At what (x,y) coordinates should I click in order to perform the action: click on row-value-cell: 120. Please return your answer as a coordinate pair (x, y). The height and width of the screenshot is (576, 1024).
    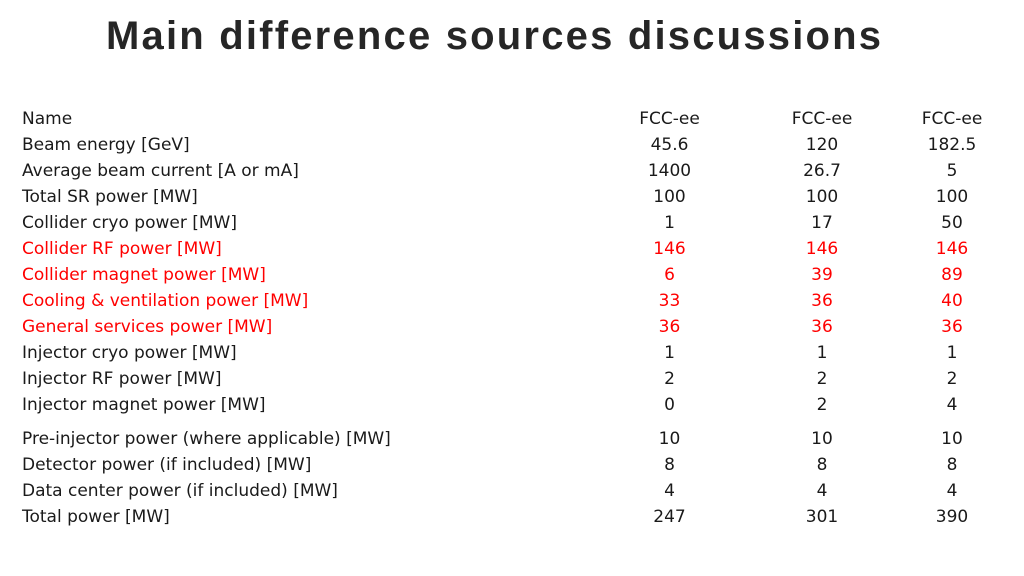
    Looking at the image, I should click on (822, 145).